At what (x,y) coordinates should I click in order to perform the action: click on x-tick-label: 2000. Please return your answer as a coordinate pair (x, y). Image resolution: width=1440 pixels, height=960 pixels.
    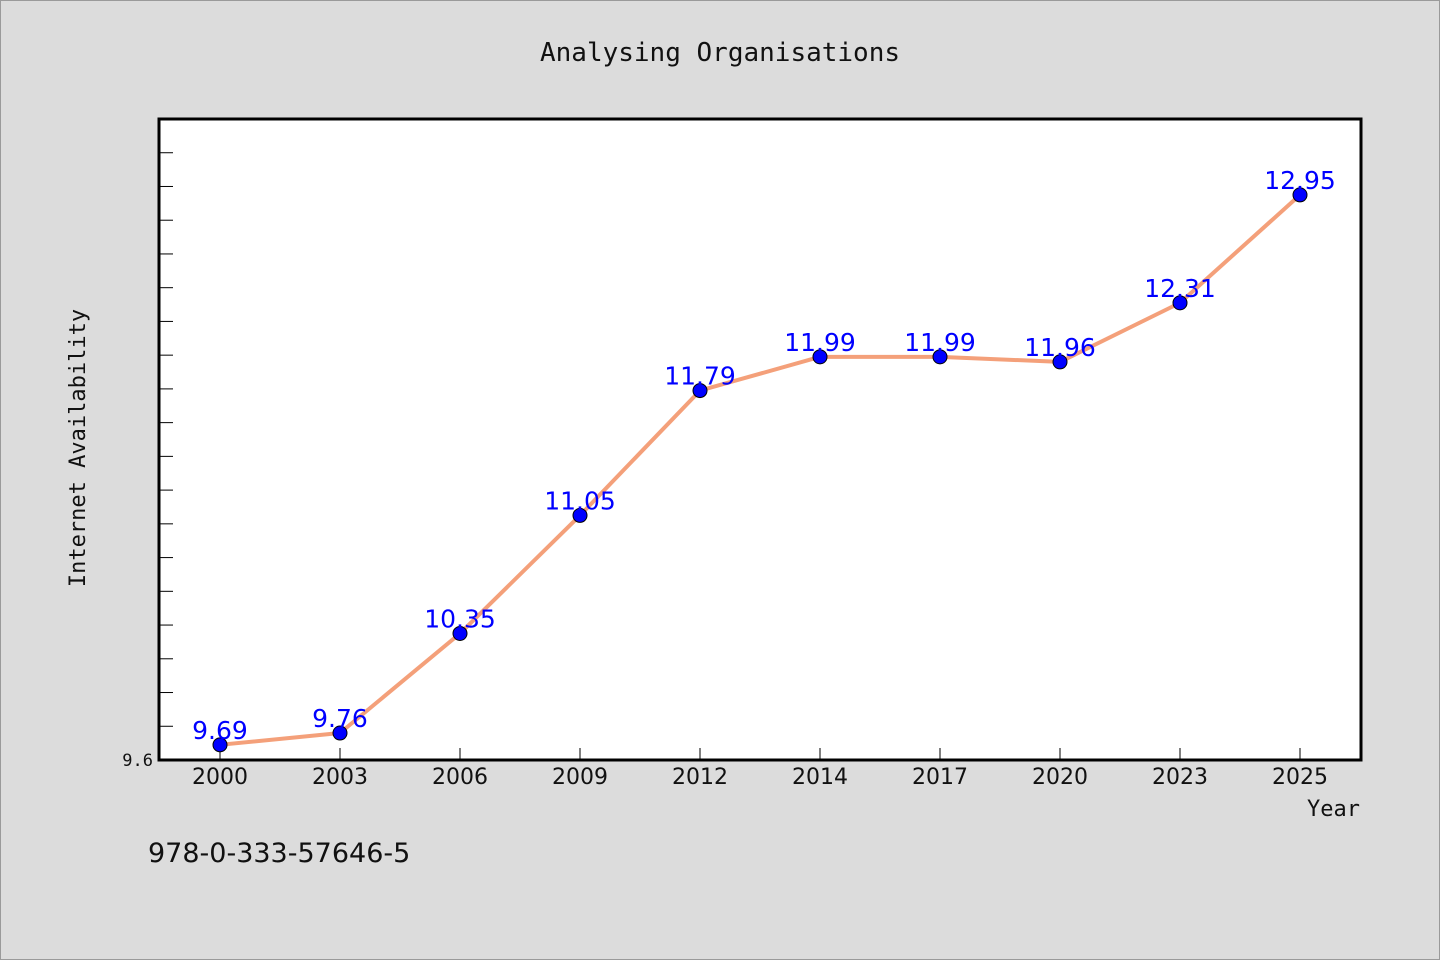
    Looking at the image, I should click on (220, 777).